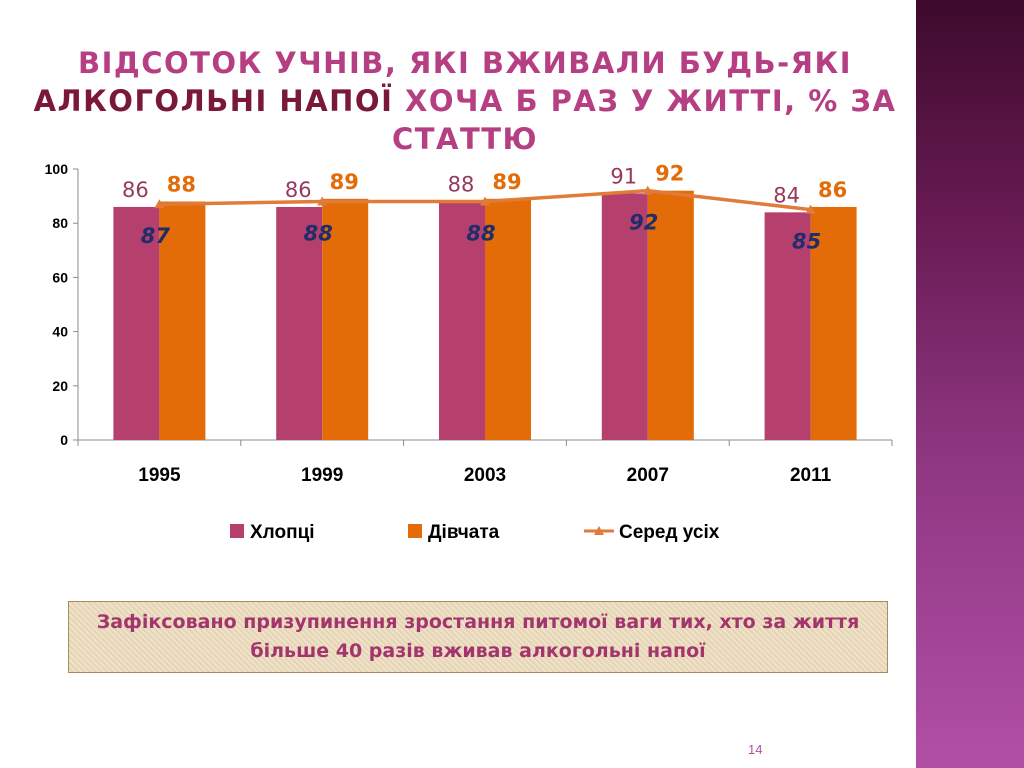 This screenshot has height=768, width=1024. Describe the element at coordinates (156, 236) in the screenshot. I see `data-label-average: 87` at that location.